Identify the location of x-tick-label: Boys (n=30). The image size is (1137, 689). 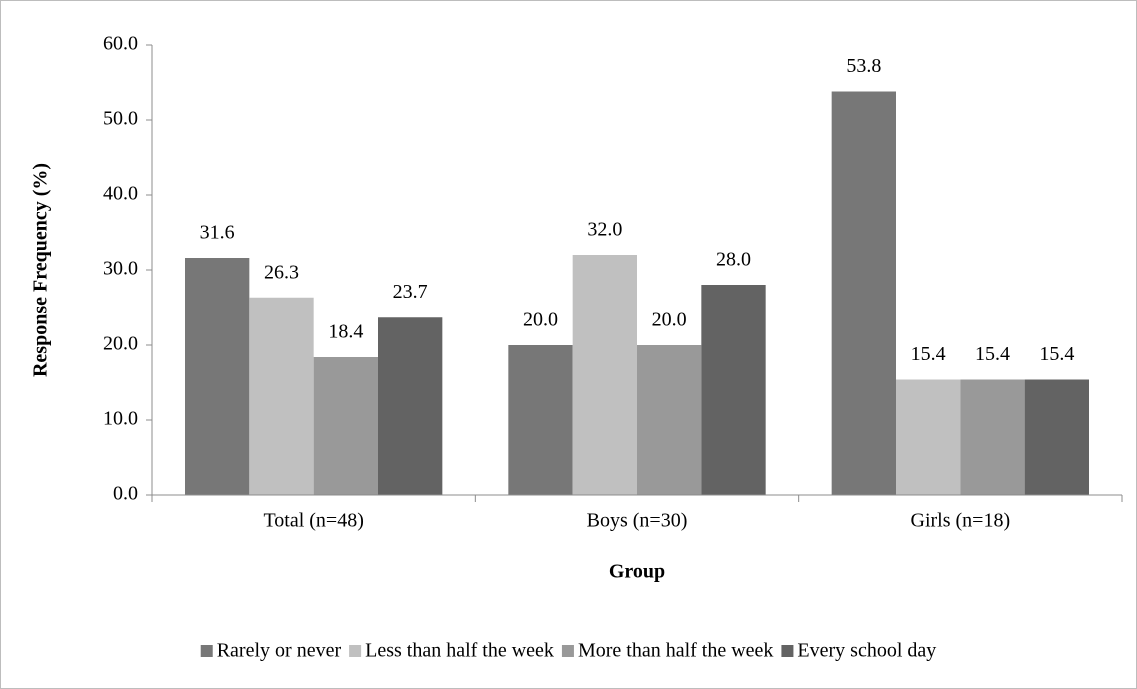
(637, 521).